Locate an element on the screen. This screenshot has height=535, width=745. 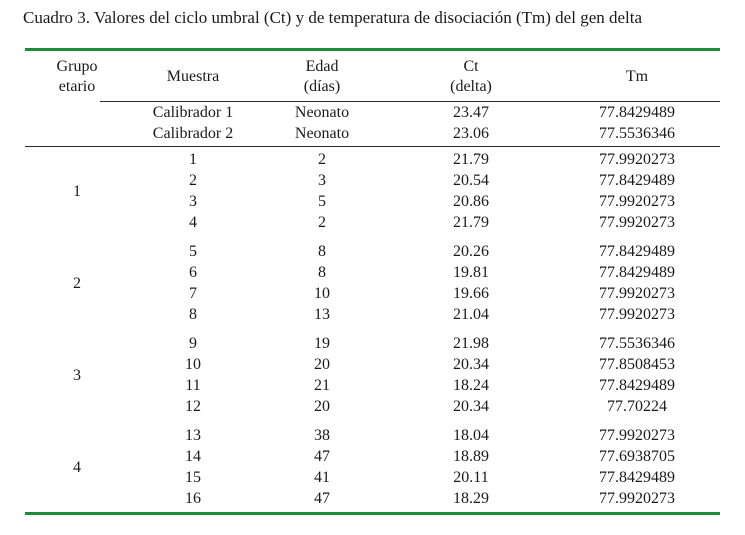
calibrator-divider is located at coordinates (372, 146).